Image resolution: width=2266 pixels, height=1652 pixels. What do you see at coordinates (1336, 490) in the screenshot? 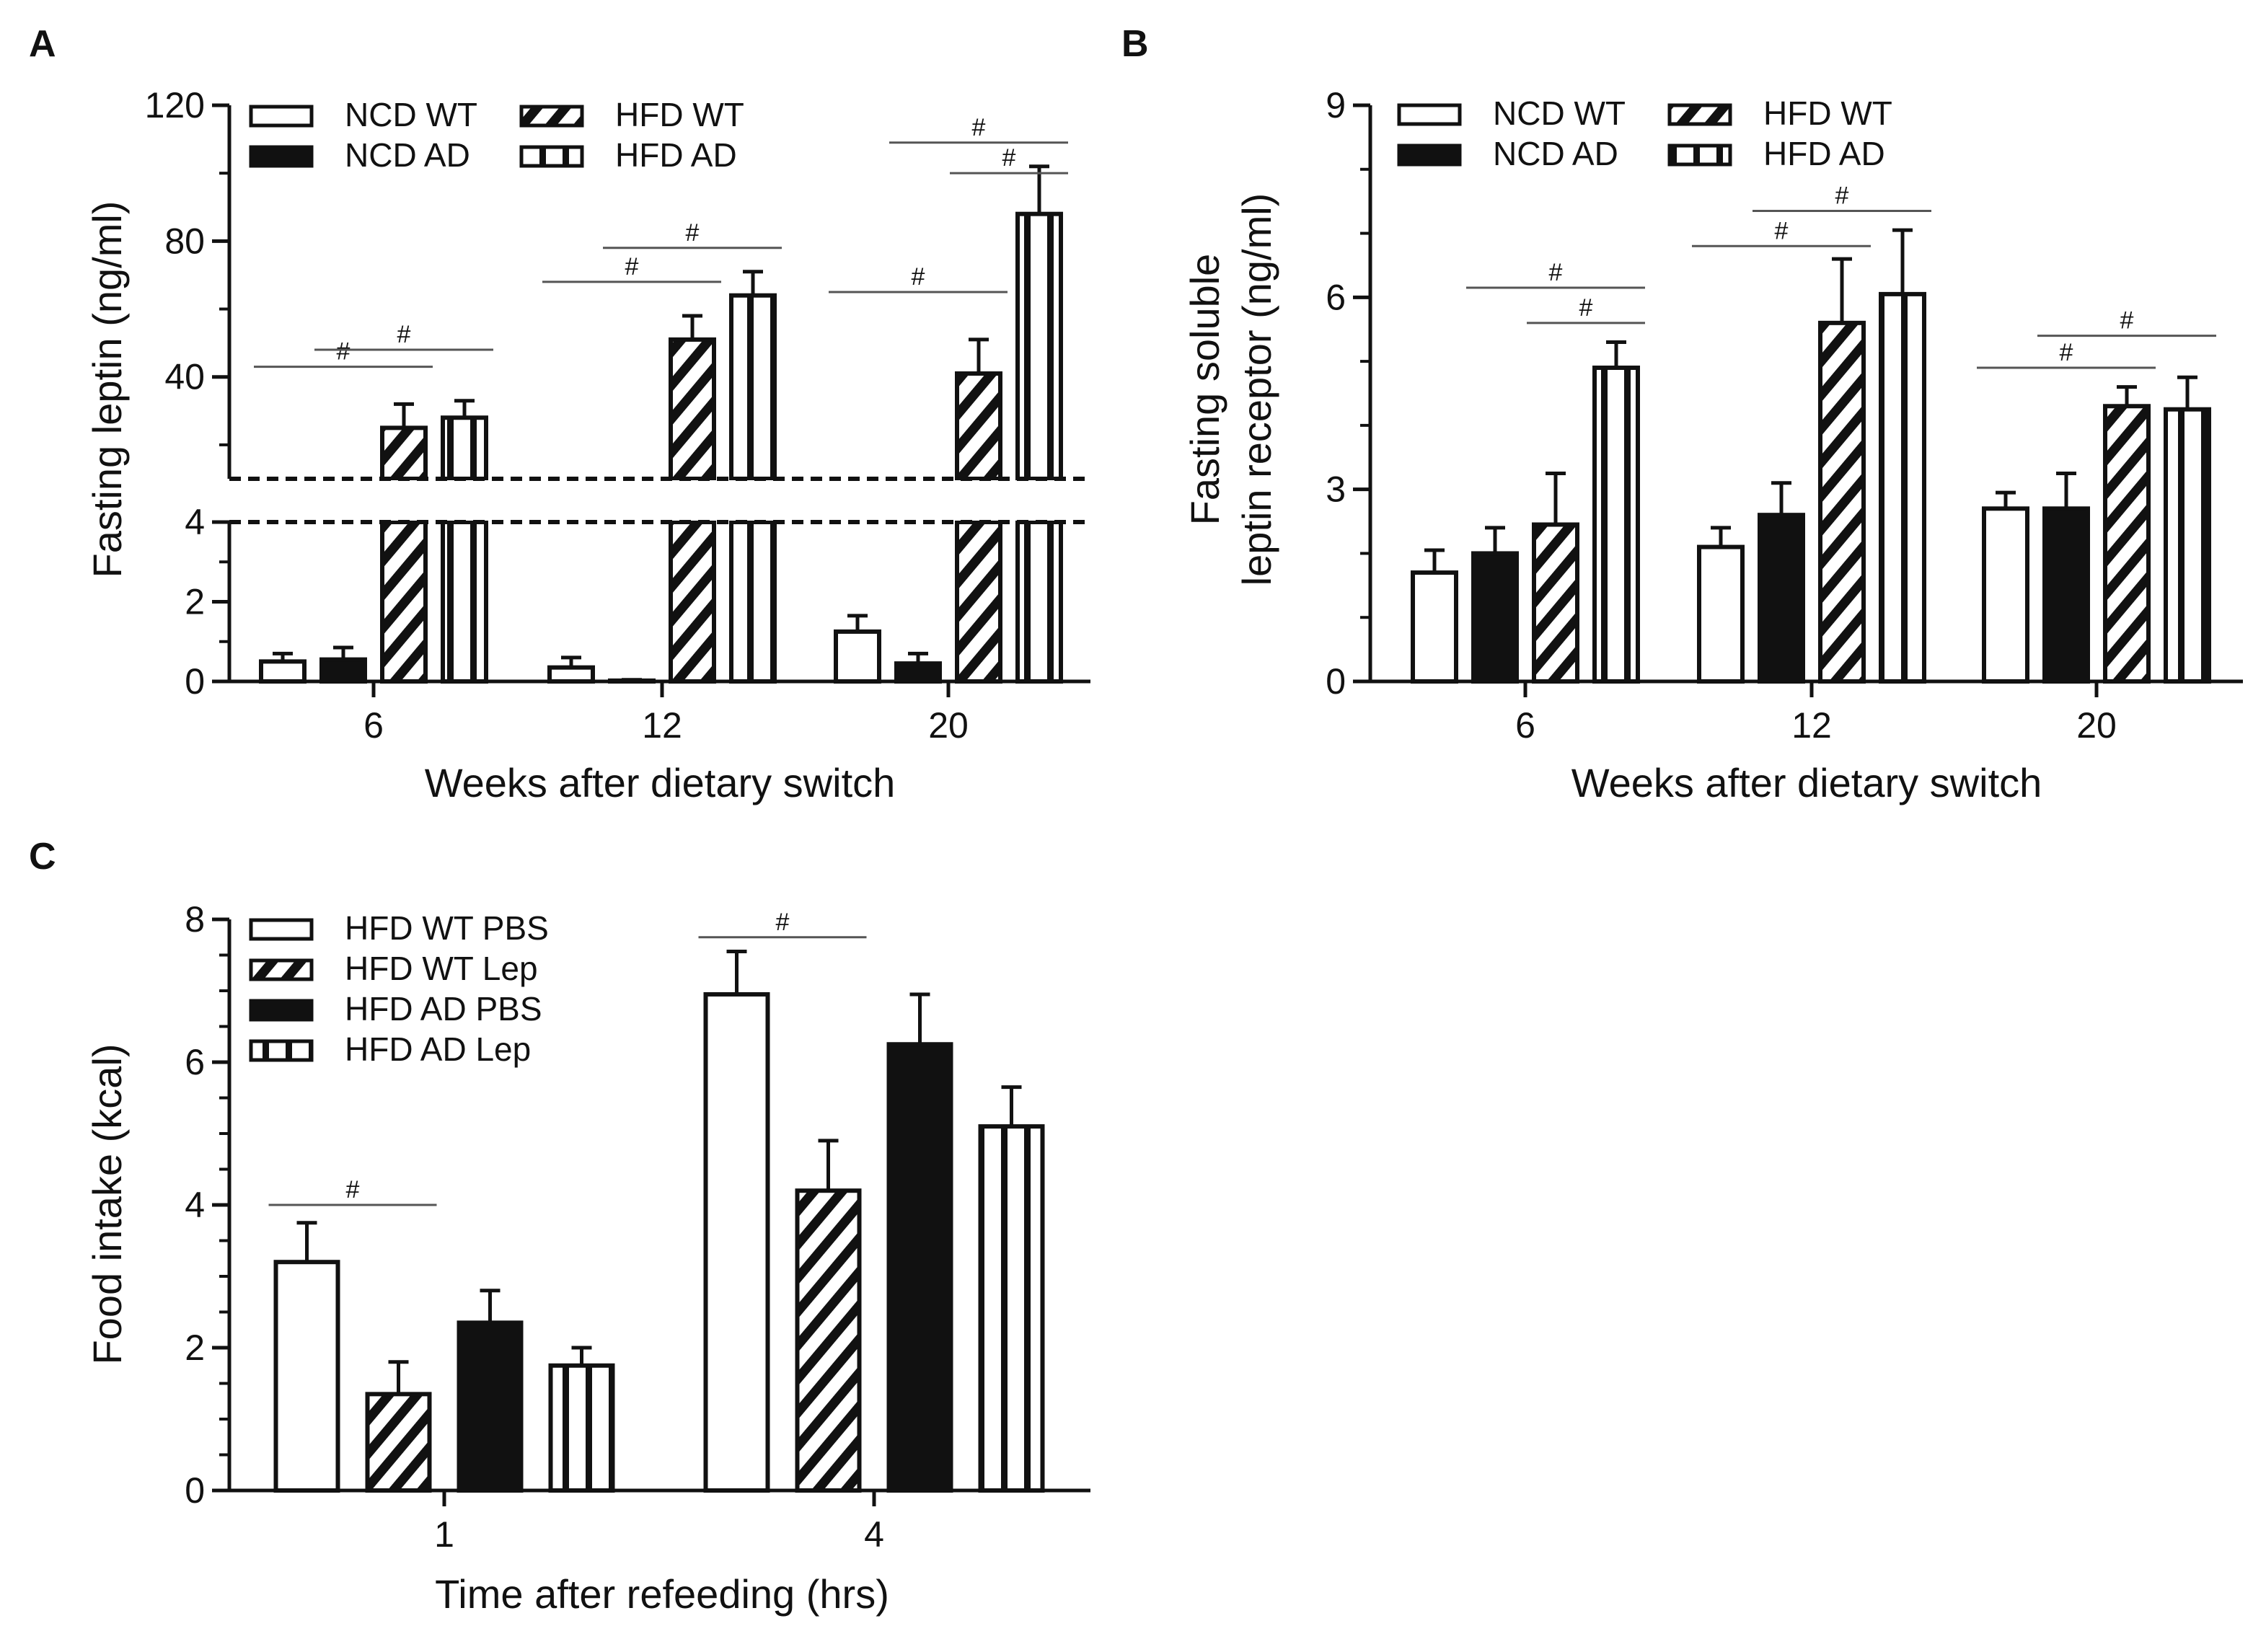
I see `panel-b-y-tick-label-1: 3` at bounding box center [1336, 490].